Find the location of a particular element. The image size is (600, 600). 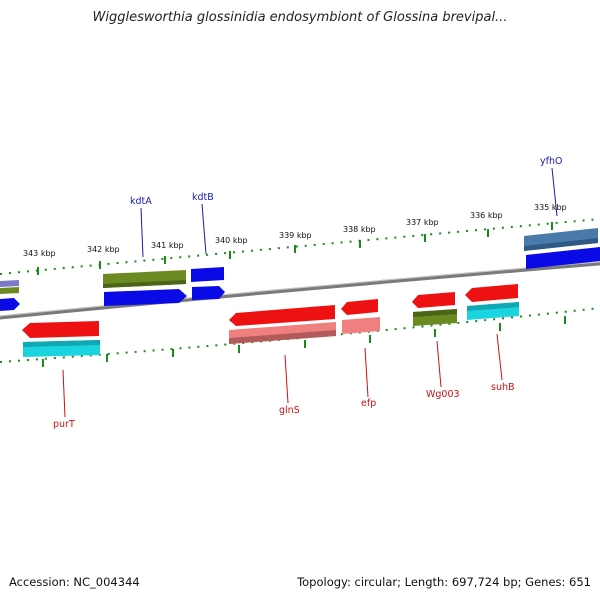

scale-label: 335 kbp is located at coordinates (550, 207).